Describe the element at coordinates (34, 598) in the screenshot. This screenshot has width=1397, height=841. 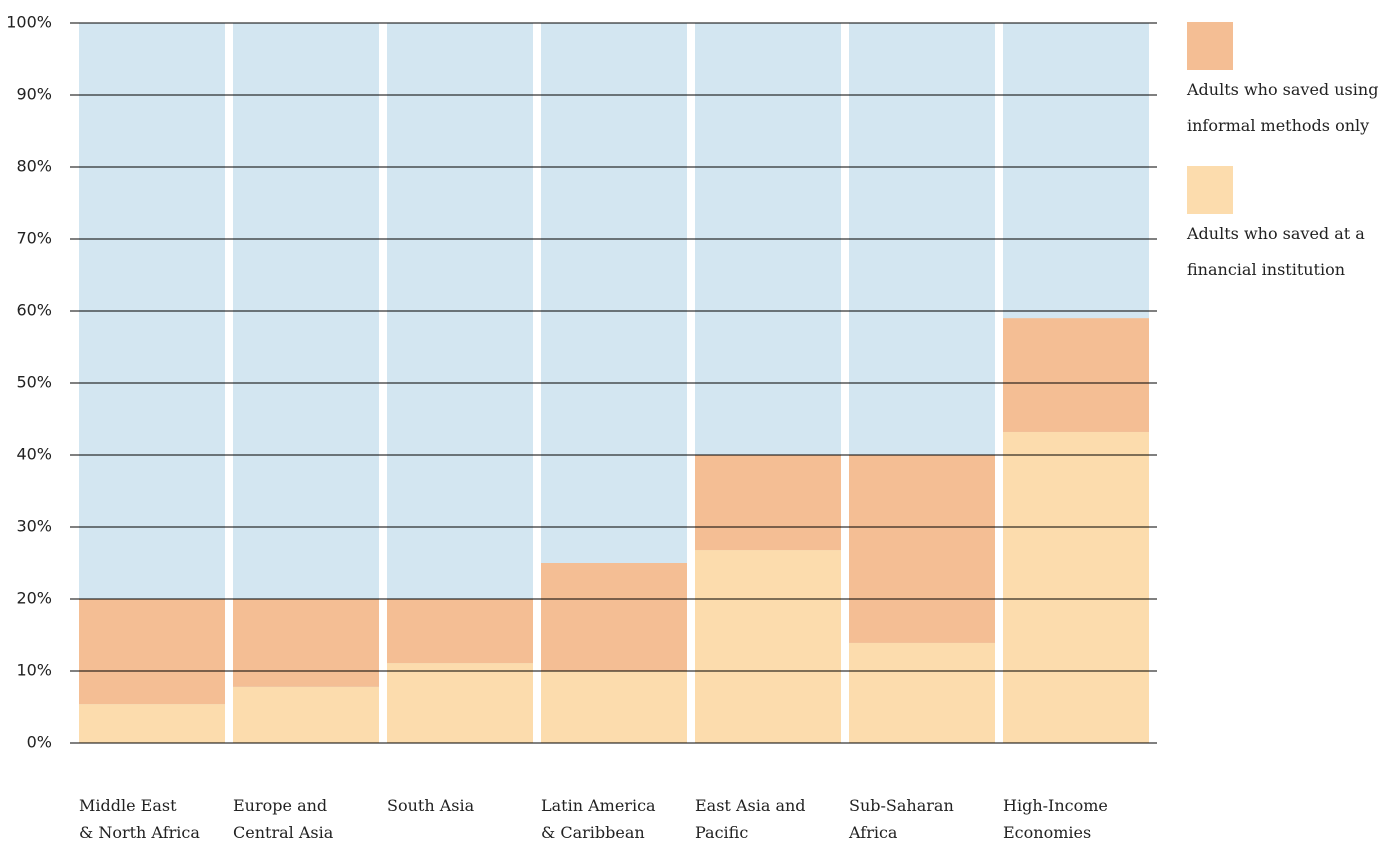
I see `y-tick-label: 20%` at that location.